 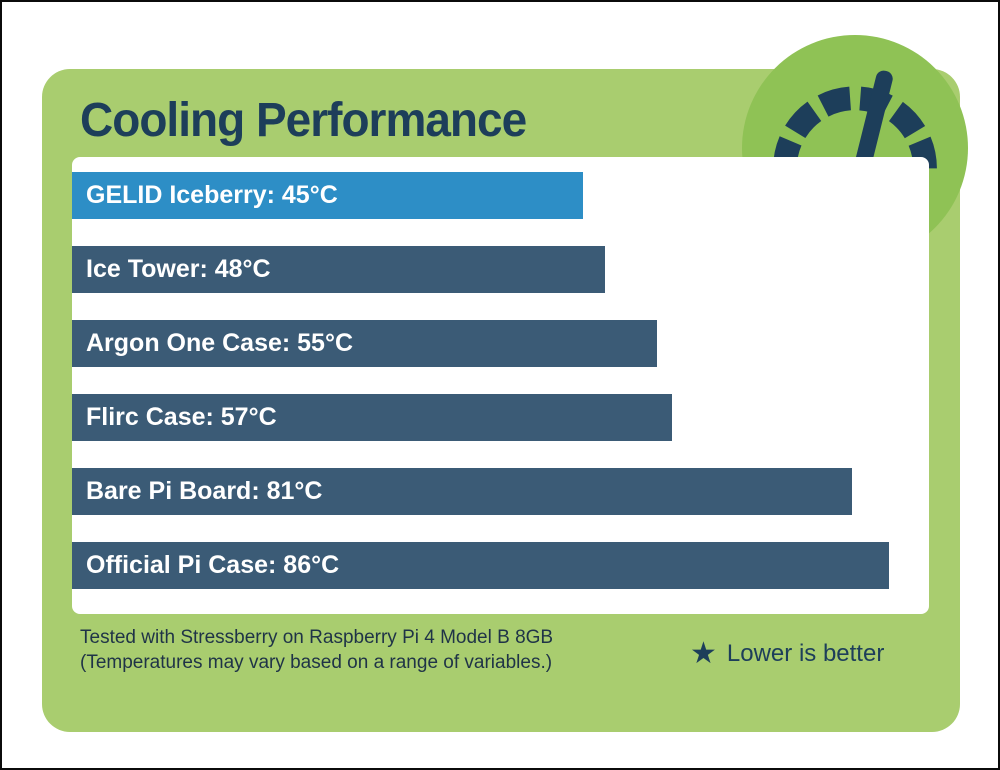 What do you see at coordinates (212, 195) in the screenshot?
I see `bar-label: GELID Iceberry: 45°C` at bounding box center [212, 195].